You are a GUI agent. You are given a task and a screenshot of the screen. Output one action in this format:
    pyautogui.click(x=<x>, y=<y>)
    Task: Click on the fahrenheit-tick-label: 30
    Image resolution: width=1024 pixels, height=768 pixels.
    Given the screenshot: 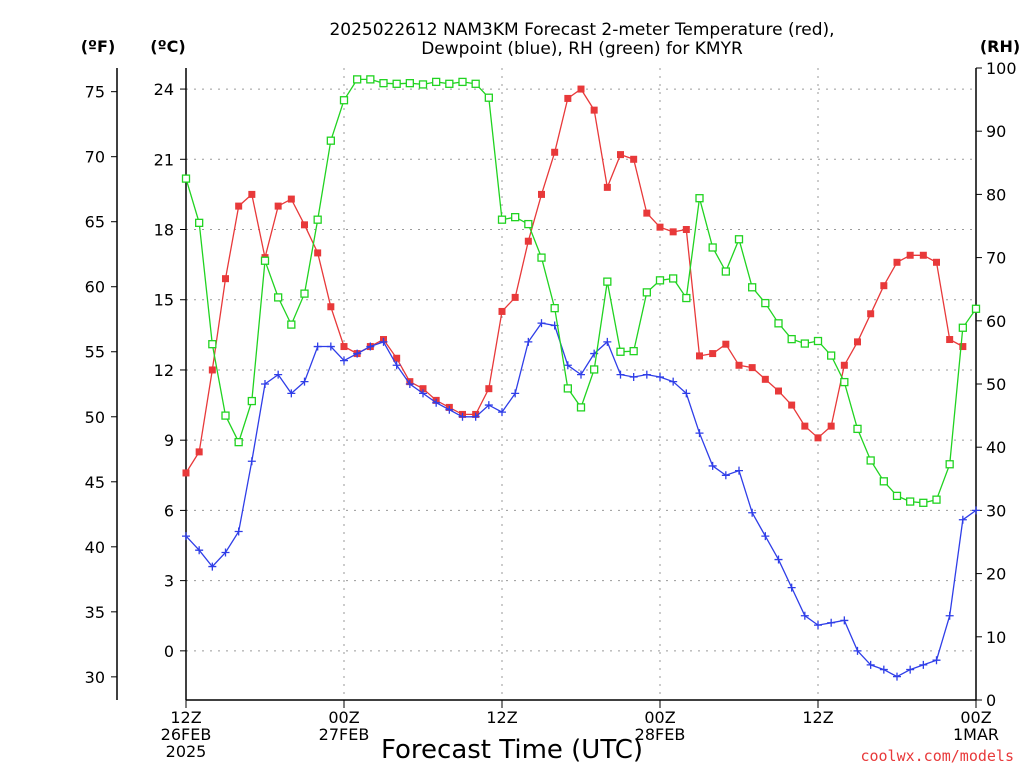 What is the action you would take?
    pyautogui.click(x=95, y=677)
    